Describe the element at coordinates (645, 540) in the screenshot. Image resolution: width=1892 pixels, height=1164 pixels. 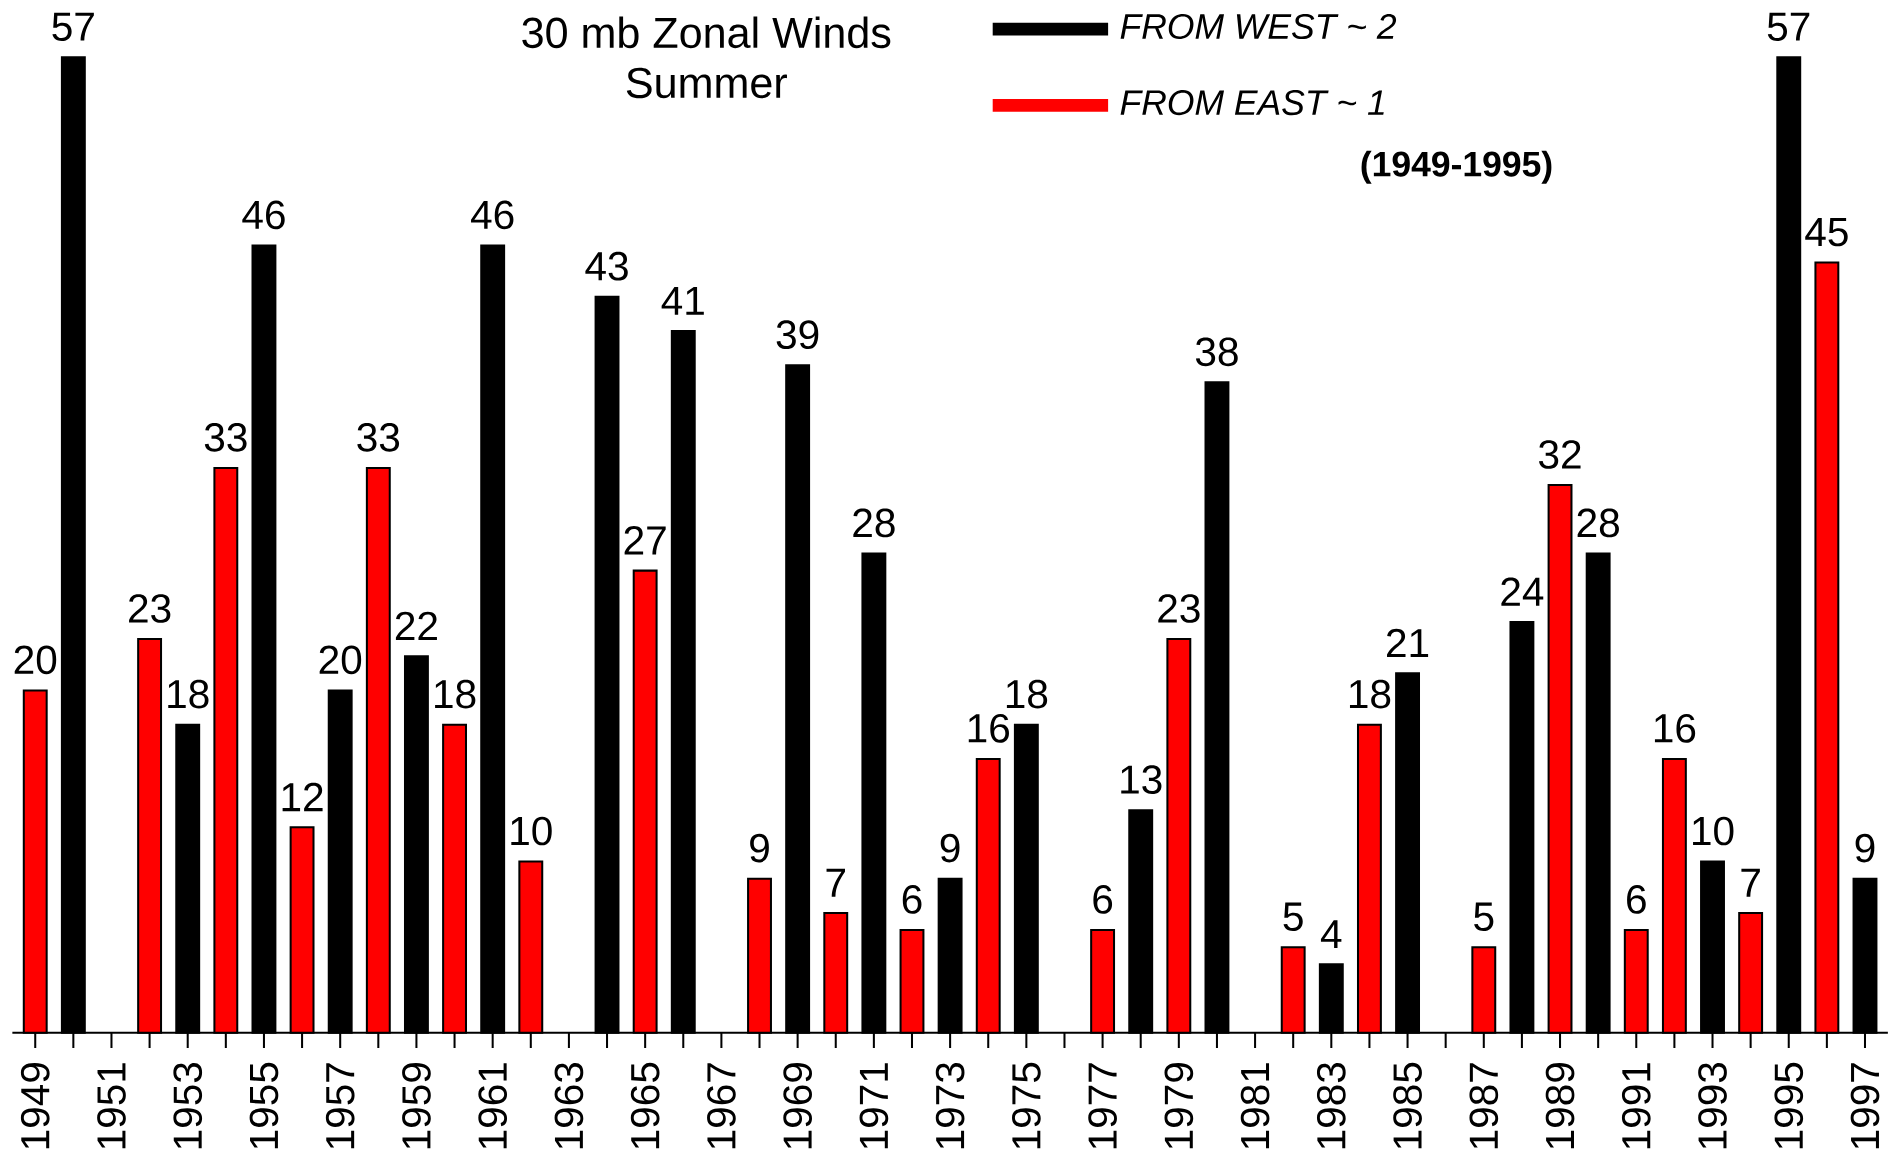
I see `data-label: 27` at that location.